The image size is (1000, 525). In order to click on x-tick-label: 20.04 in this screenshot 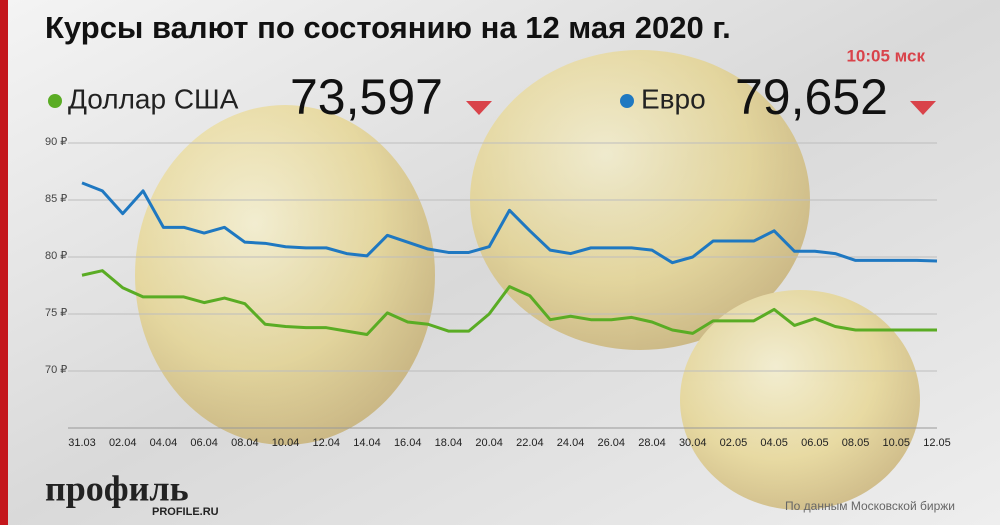, I will do `click(489, 443)`.